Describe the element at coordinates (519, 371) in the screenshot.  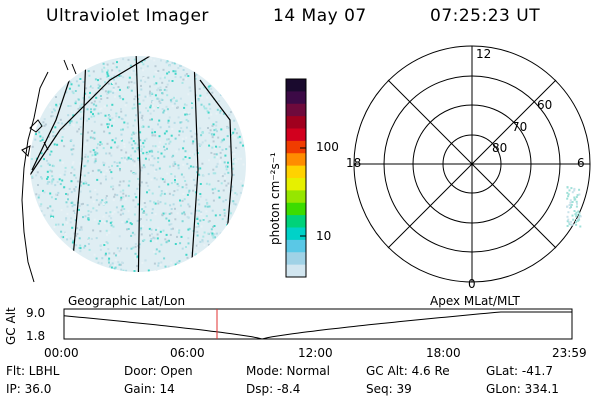
I see `param-glat: GLat: -41.7` at that location.